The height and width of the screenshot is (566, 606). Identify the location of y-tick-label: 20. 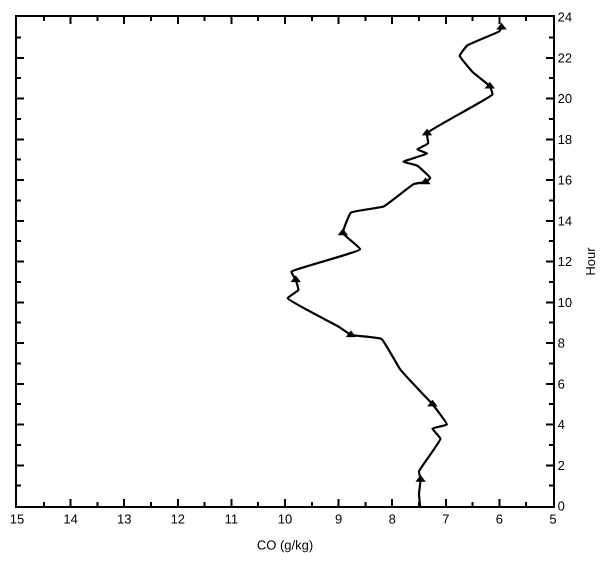
(565, 98).